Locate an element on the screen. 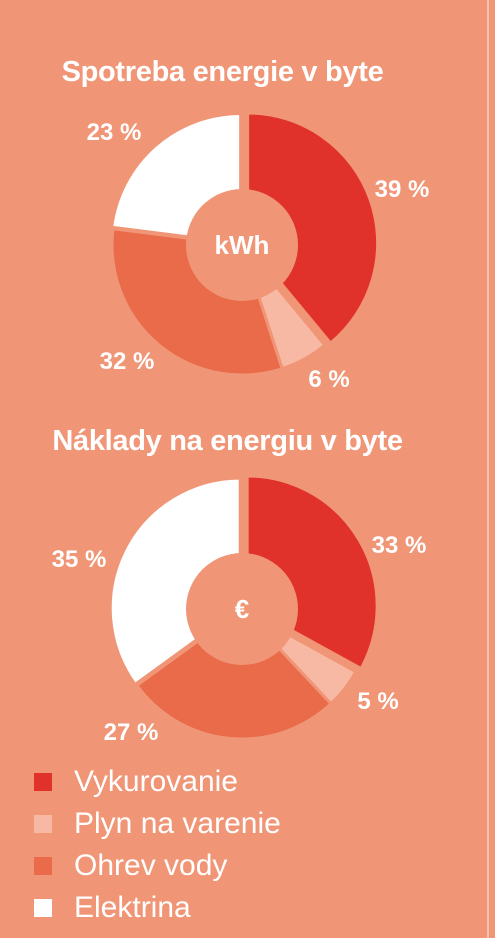  legend-item-vykurovanie: Vykurovanie is located at coordinates (157, 781).